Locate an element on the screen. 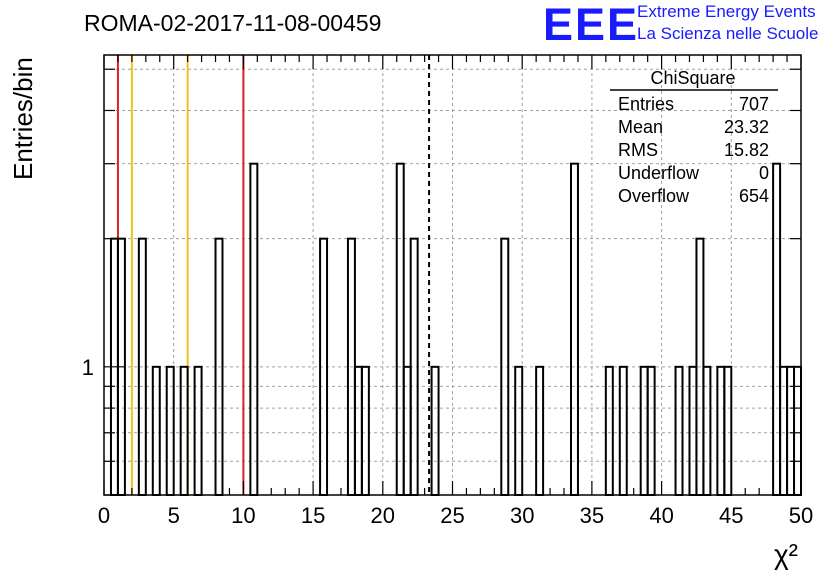  stats-row-label: Entries is located at coordinates (646, 104).